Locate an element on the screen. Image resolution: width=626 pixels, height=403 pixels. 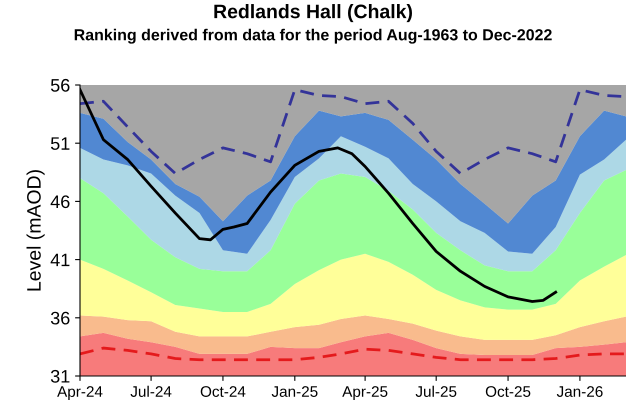
x-tick-label: Apr-25 is located at coordinates (365, 393).